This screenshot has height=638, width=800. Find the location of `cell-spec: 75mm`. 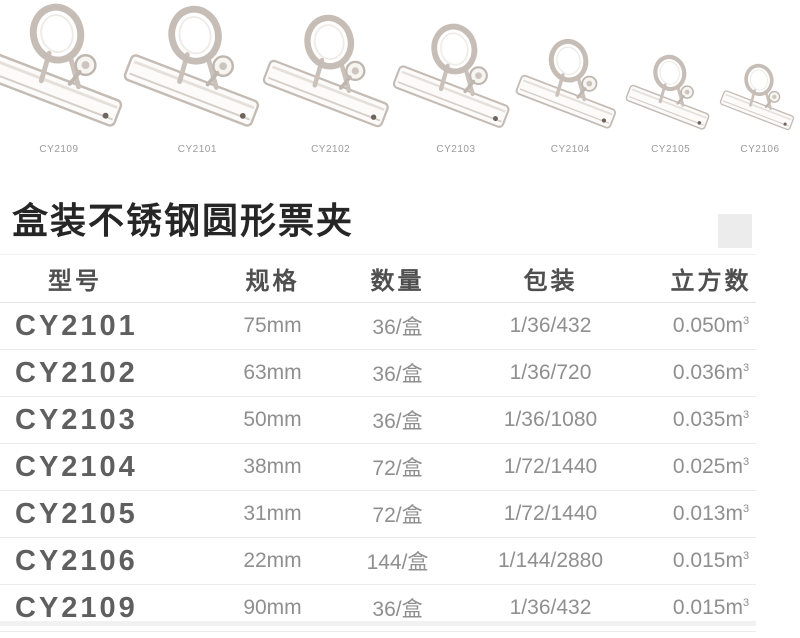

cell-spec: 75mm is located at coordinates (272, 325).